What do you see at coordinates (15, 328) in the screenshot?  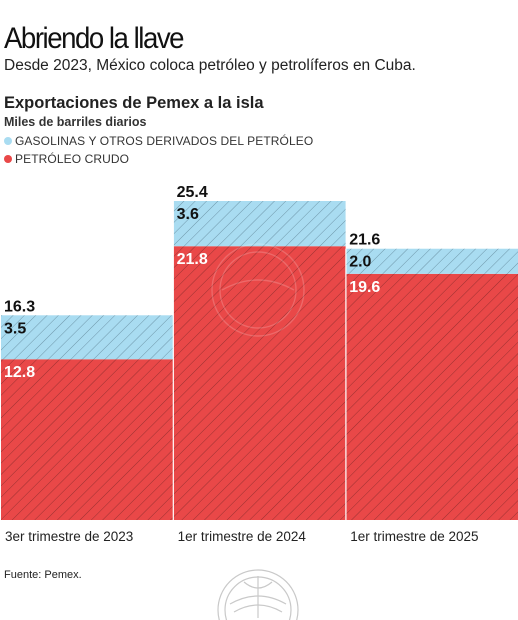 I see `value-label-gasolinas: 3.5` at bounding box center [15, 328].